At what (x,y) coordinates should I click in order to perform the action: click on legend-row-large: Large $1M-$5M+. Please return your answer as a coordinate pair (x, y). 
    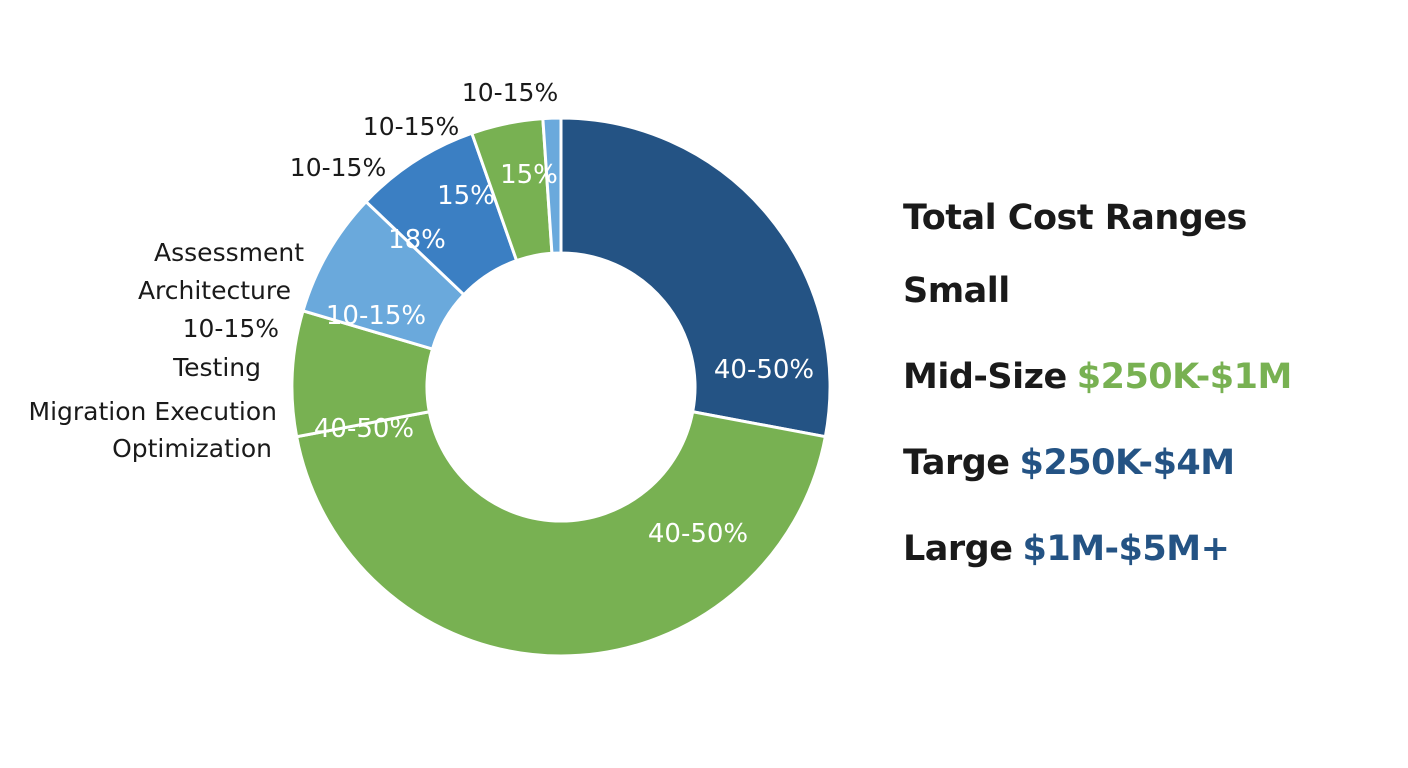
    Looking at the image, I should click on (1143, 549).